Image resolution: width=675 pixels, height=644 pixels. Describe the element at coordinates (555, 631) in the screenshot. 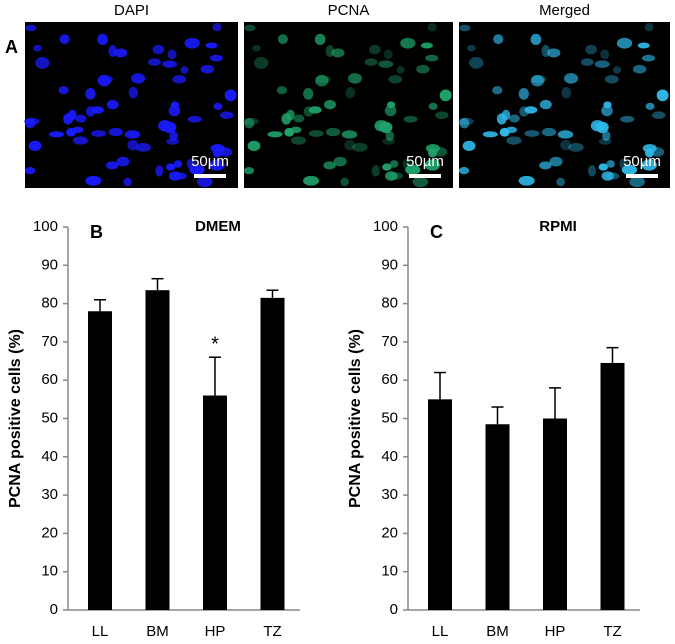

I see `x-tick-label: HP` at that location.